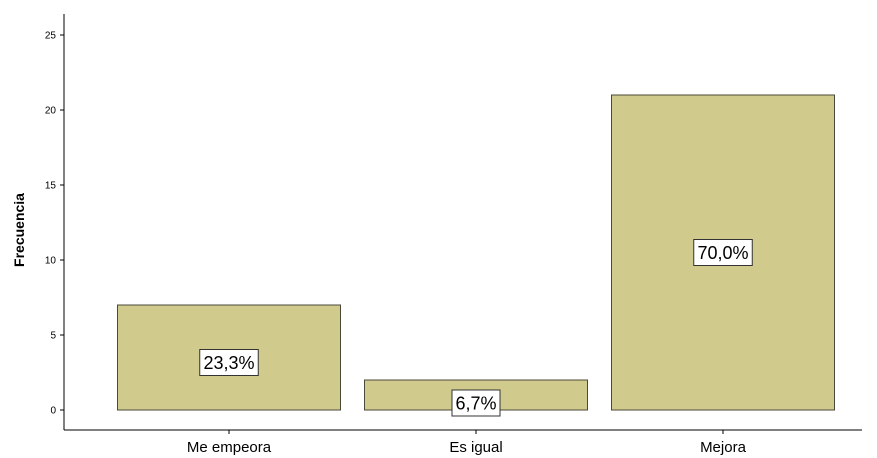 Image resolution: width=877 pixels, height=458 pixels. I want to click on y-tick-label: 25, so click(51, 36).